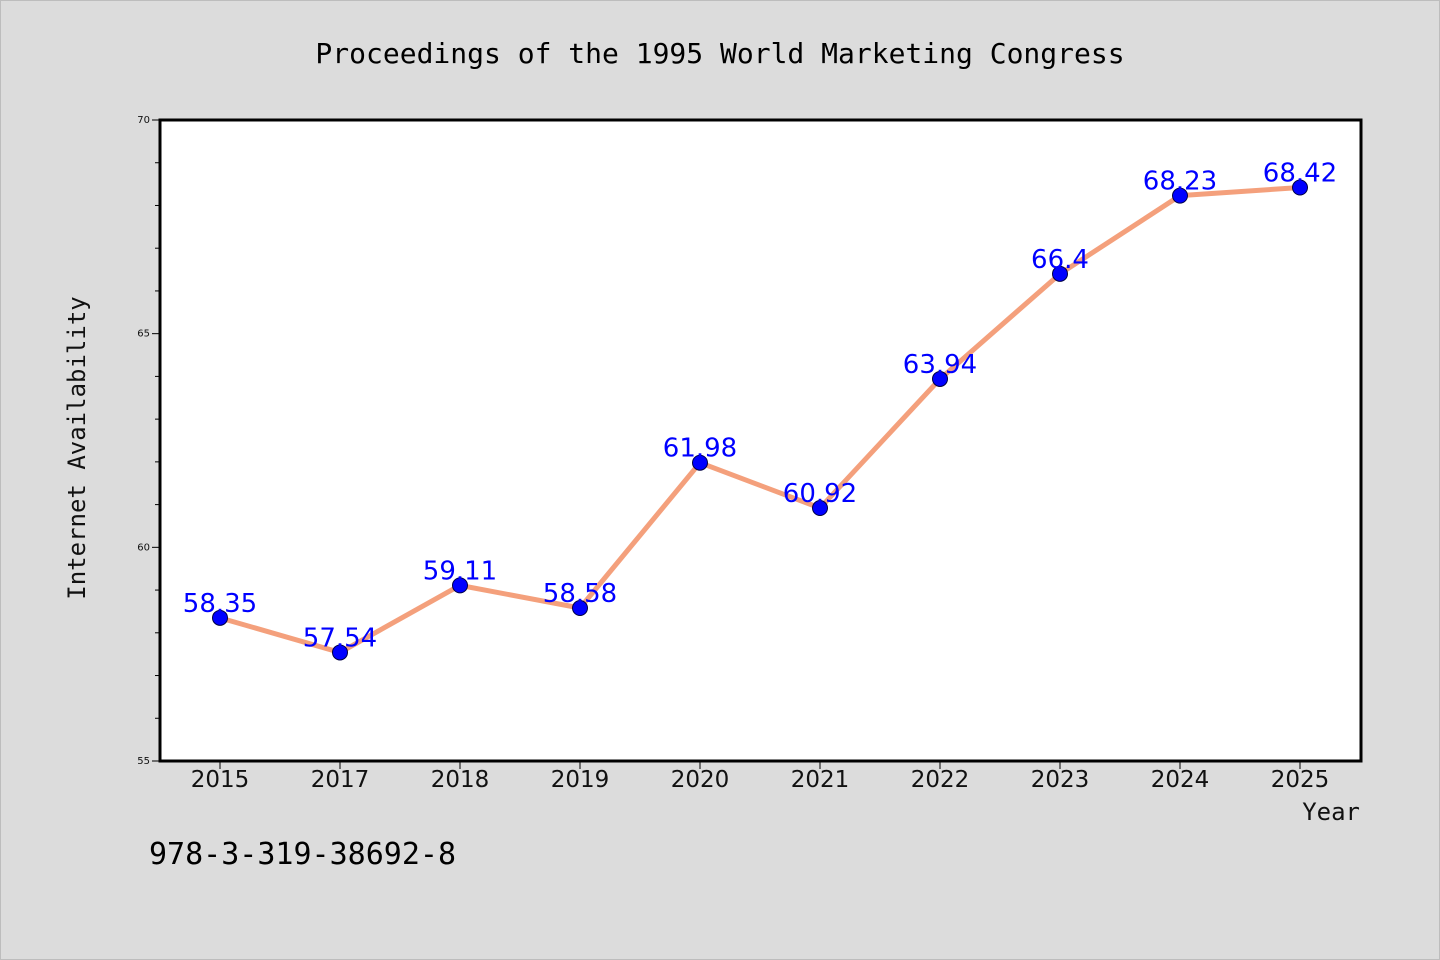  What do you see at coordinates (820, 780) in the screenshot?
I see `x-tick-label: 2021` at bounding box center [820, 780].